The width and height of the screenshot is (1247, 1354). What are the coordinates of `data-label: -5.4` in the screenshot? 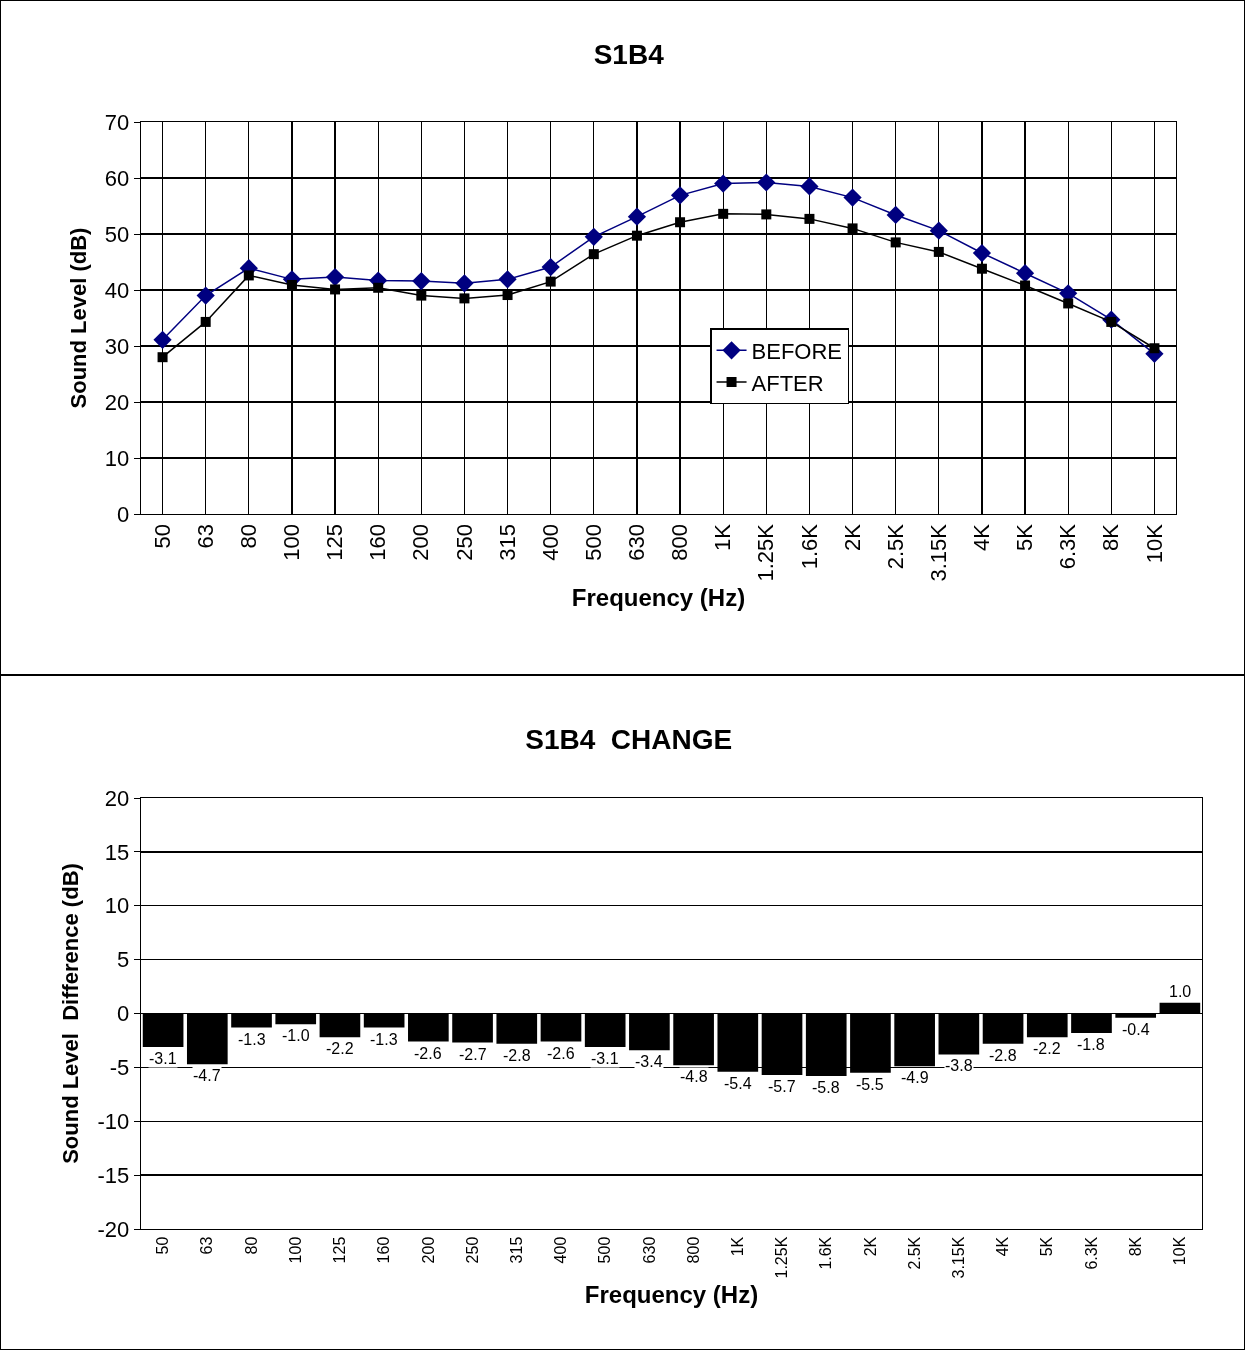 It's located at (738, 1083).